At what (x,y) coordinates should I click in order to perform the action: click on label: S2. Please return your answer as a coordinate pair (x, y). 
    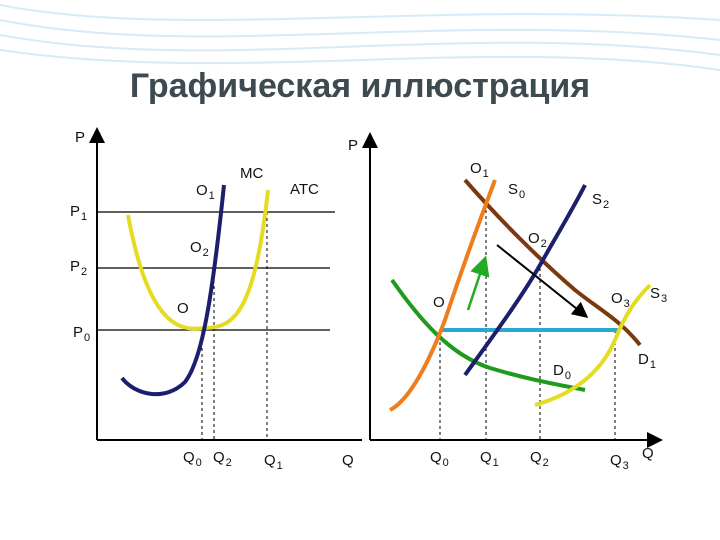
    Looking at the image, I should click on (600, 201).